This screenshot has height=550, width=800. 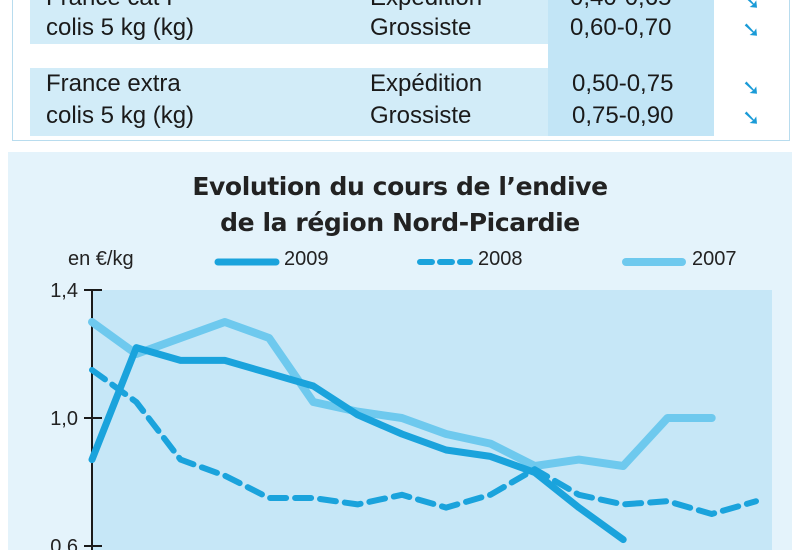 I want to click on legend-label-2008: 2008, so click(x=500, y=259).